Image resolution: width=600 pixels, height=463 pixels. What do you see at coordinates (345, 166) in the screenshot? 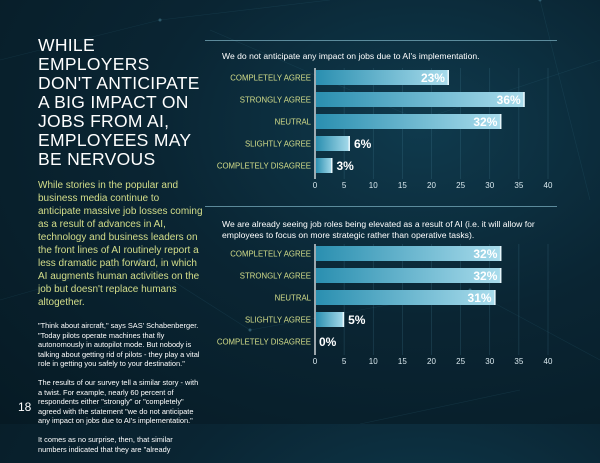
I see `chart-1-value-label: 3%` at bounding box center [345, 166].